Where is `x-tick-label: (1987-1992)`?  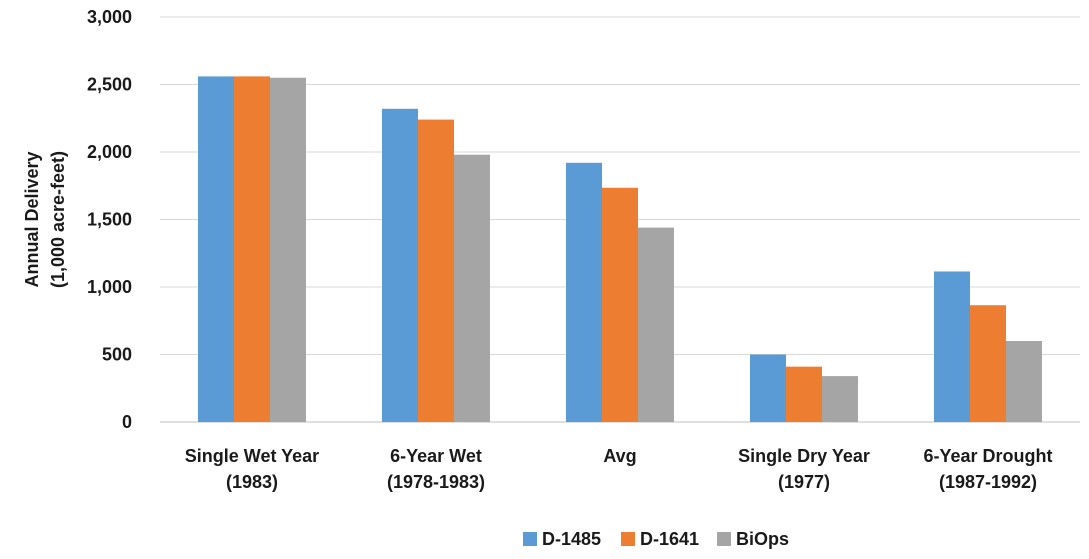 x-tick-label: (1987-1992) is located at coordinates (988, 482).